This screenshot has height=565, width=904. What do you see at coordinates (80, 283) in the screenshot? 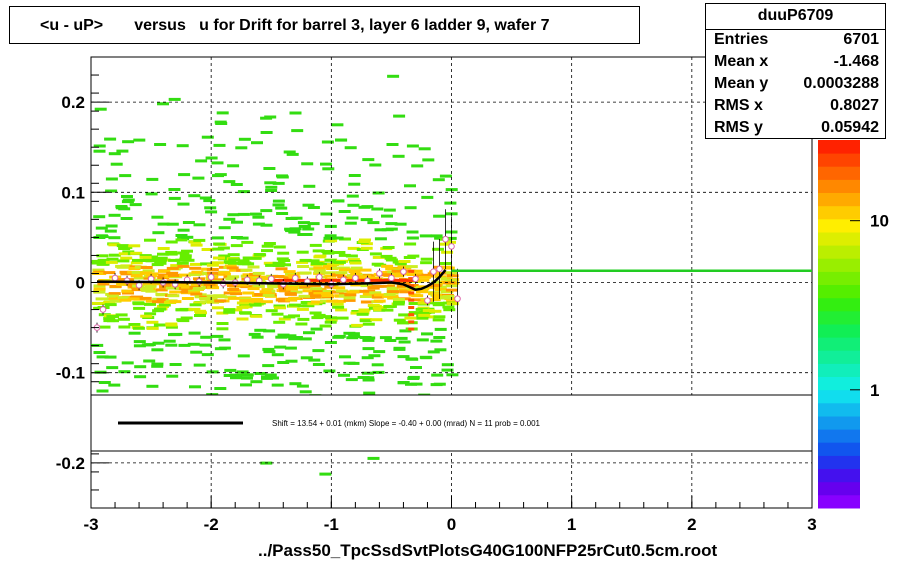
I see `y-tick-label: 0` at bounding box center [80, 283].